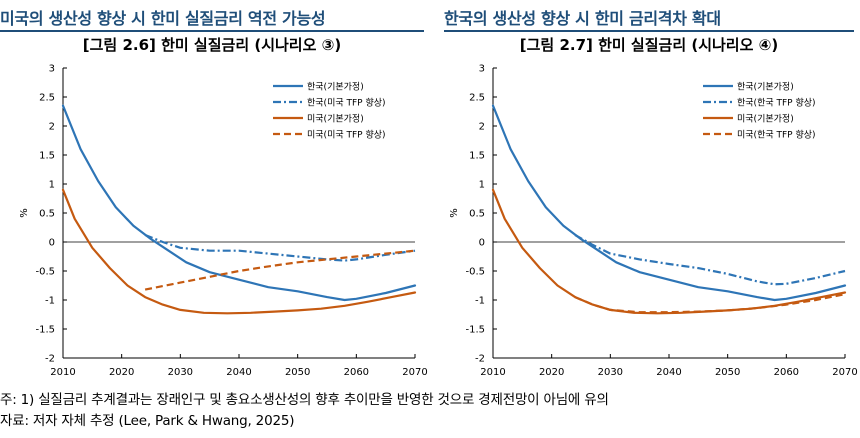  I want to click on chart2-y-axis-label: %, so click(454, 213).